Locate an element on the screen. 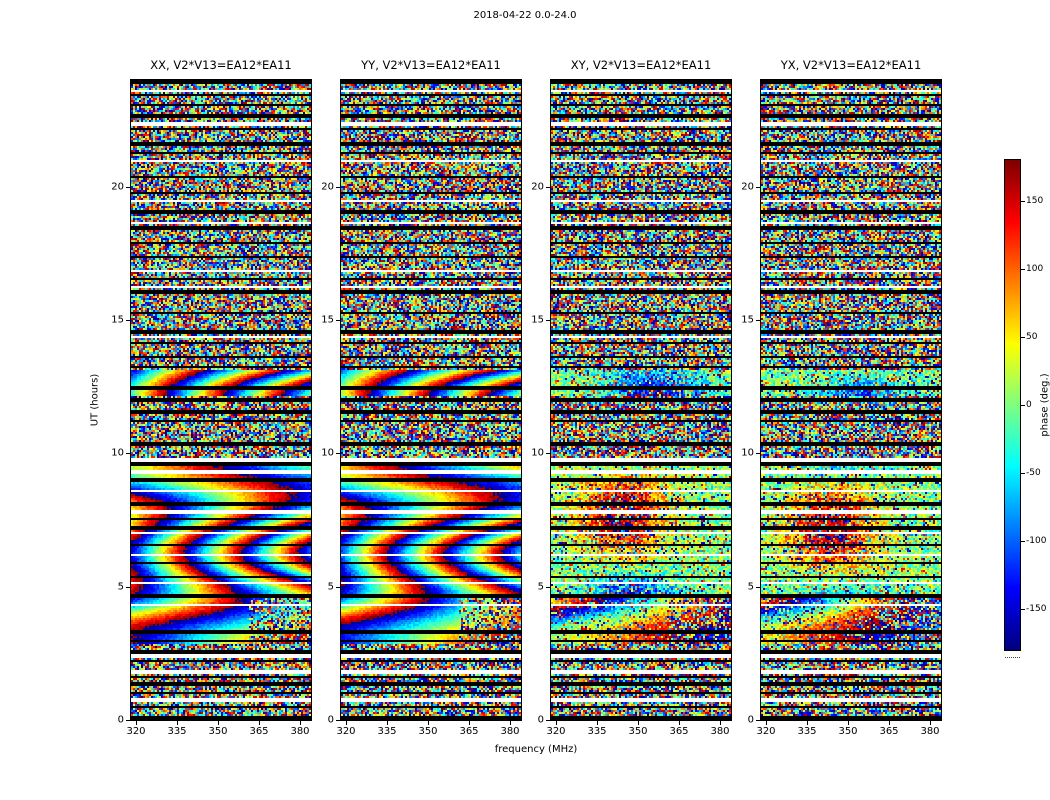 Image resolution: width=1050 pixels, height=800 pixels. x-axis-label: frequency (MHz) is located at coordinates (536, 749).